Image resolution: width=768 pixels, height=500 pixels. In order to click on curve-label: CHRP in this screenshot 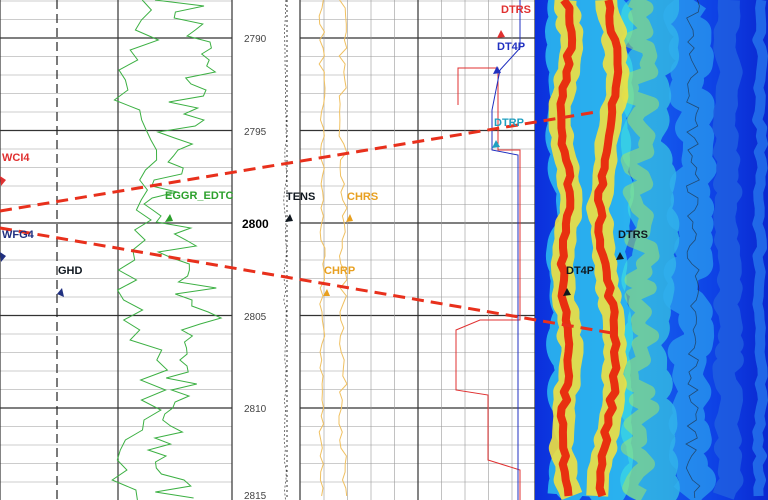, I will do `click(339, 271)`.